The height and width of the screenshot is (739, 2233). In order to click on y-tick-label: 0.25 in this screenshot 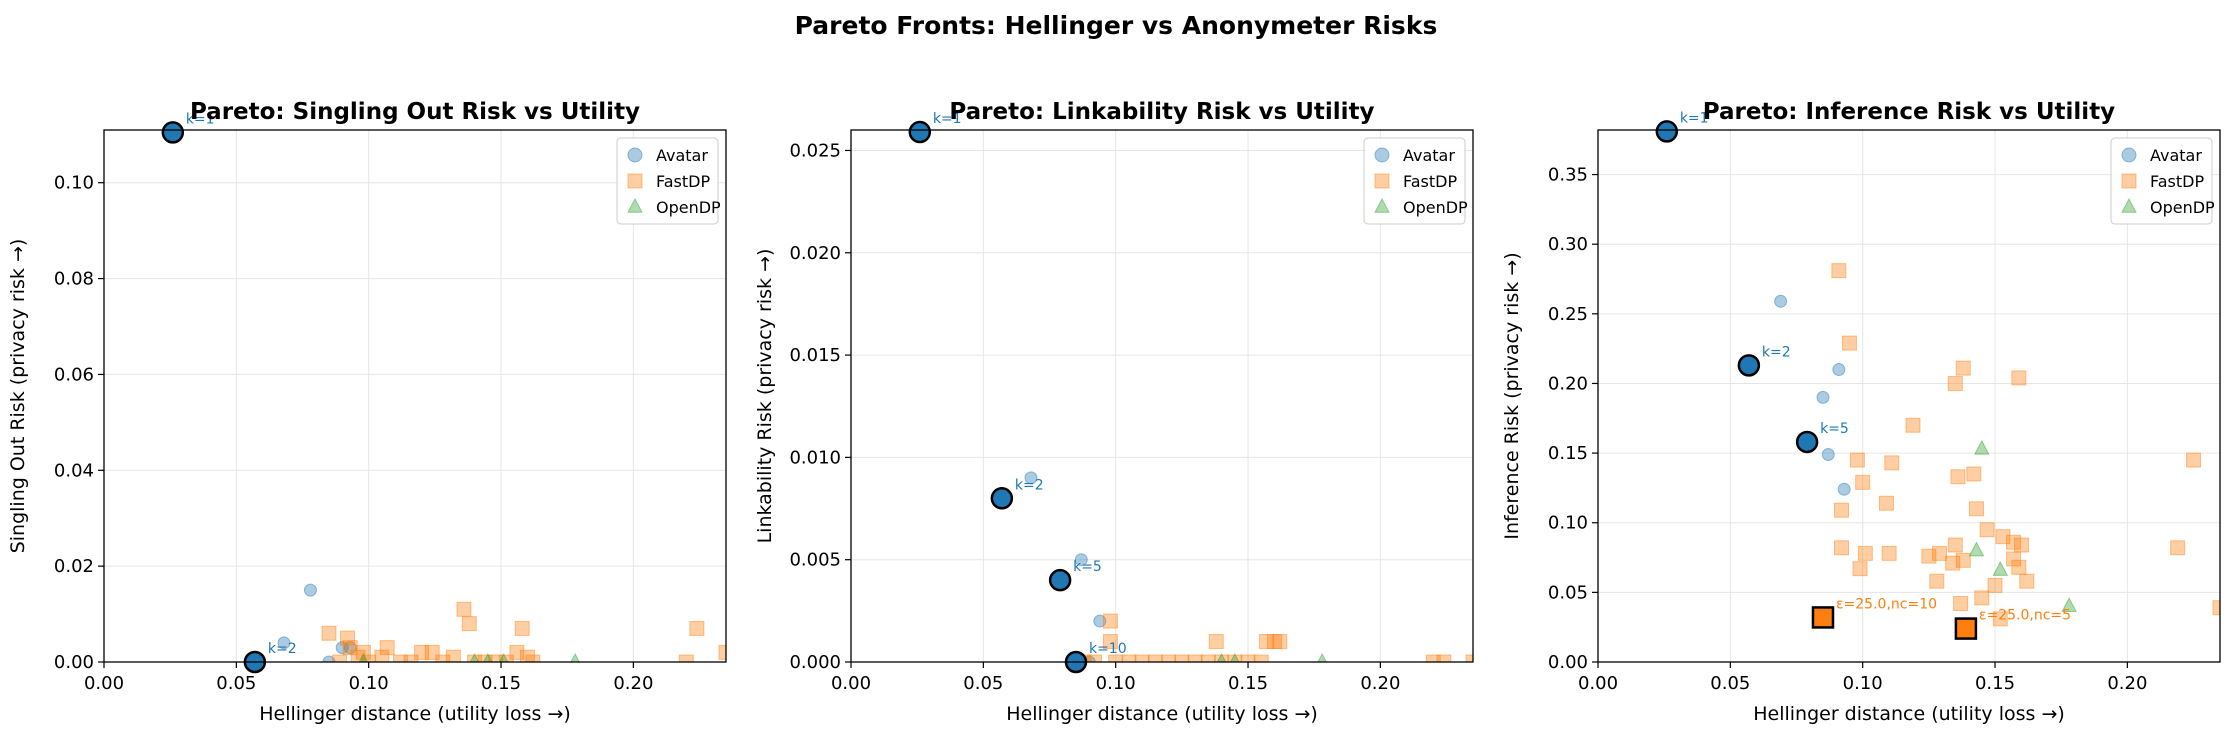, I will do `click(1568, 314)`.